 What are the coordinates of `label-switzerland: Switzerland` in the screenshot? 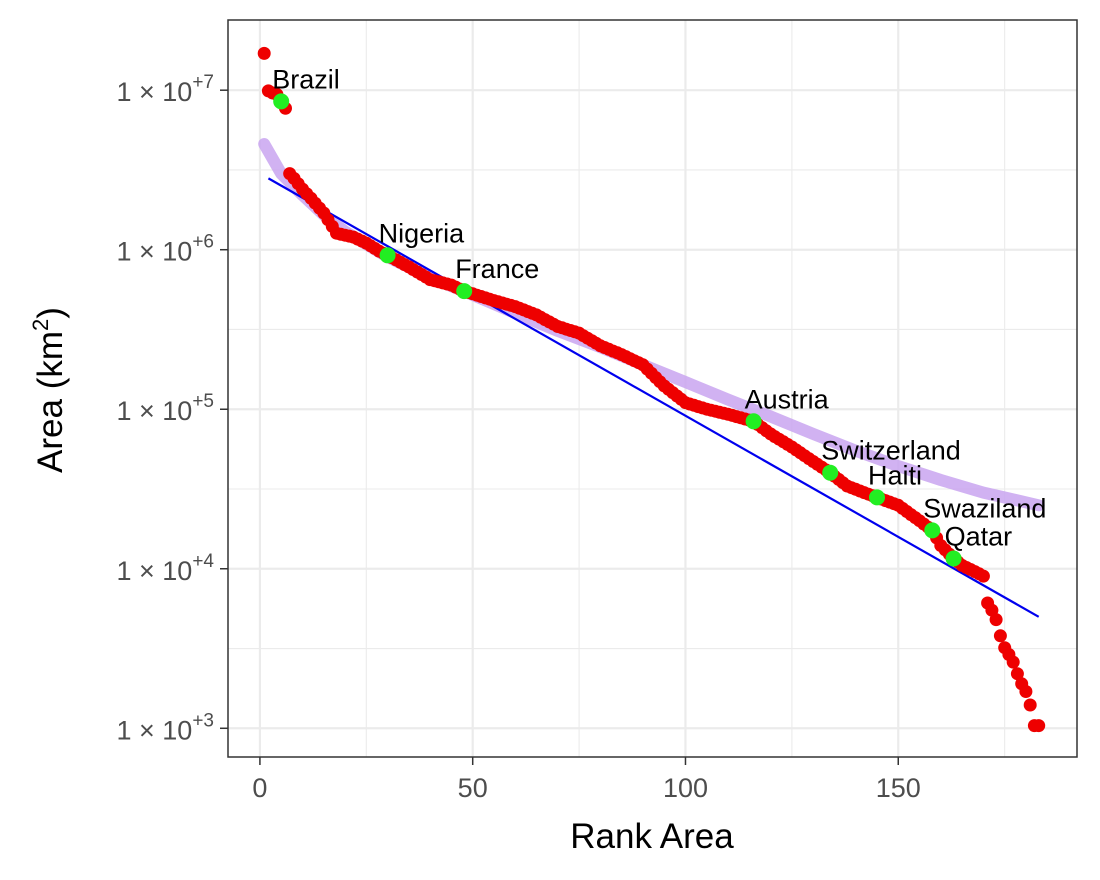 It's located at (891, 451).